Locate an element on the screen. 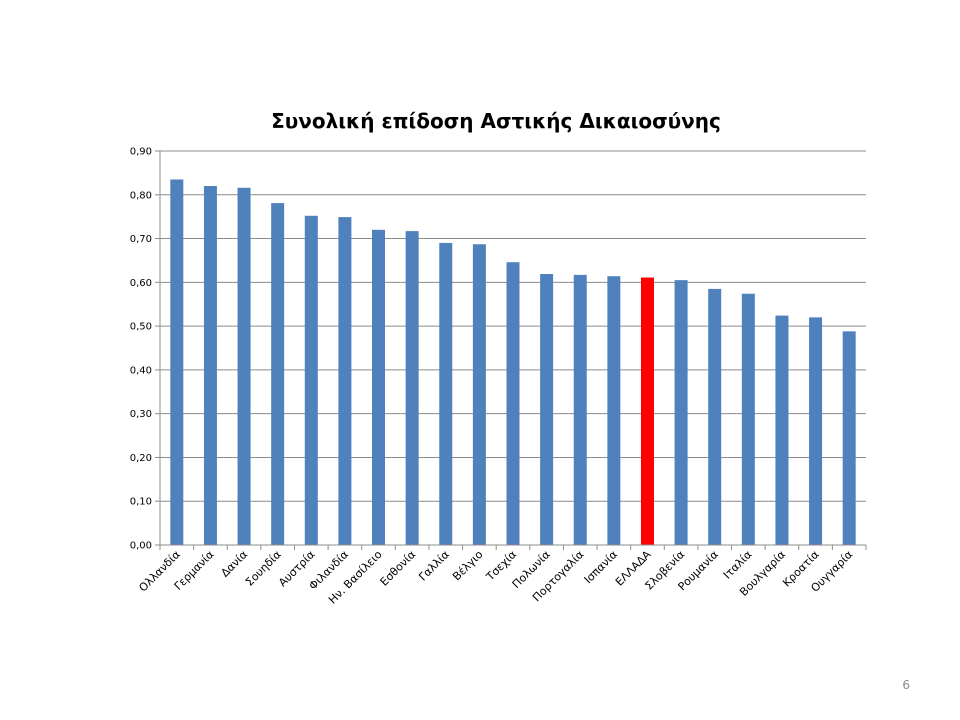 Image resolution: width=960 pixels, height=720 pixels. y-tick-label: 0,50 is located at coordinates (141, 327).